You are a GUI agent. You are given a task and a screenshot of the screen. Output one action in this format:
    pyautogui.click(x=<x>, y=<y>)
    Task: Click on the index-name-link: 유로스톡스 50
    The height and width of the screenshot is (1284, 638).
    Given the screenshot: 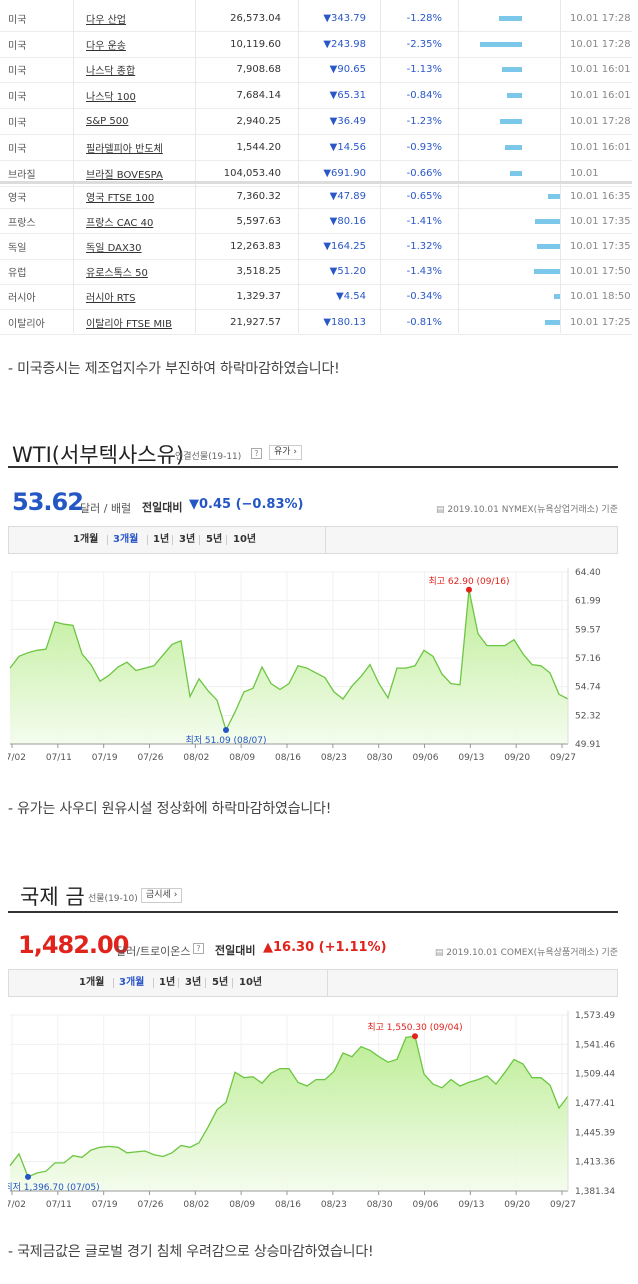 What is the action you would take?
    pyautogui.click(x=117, y=274)
    